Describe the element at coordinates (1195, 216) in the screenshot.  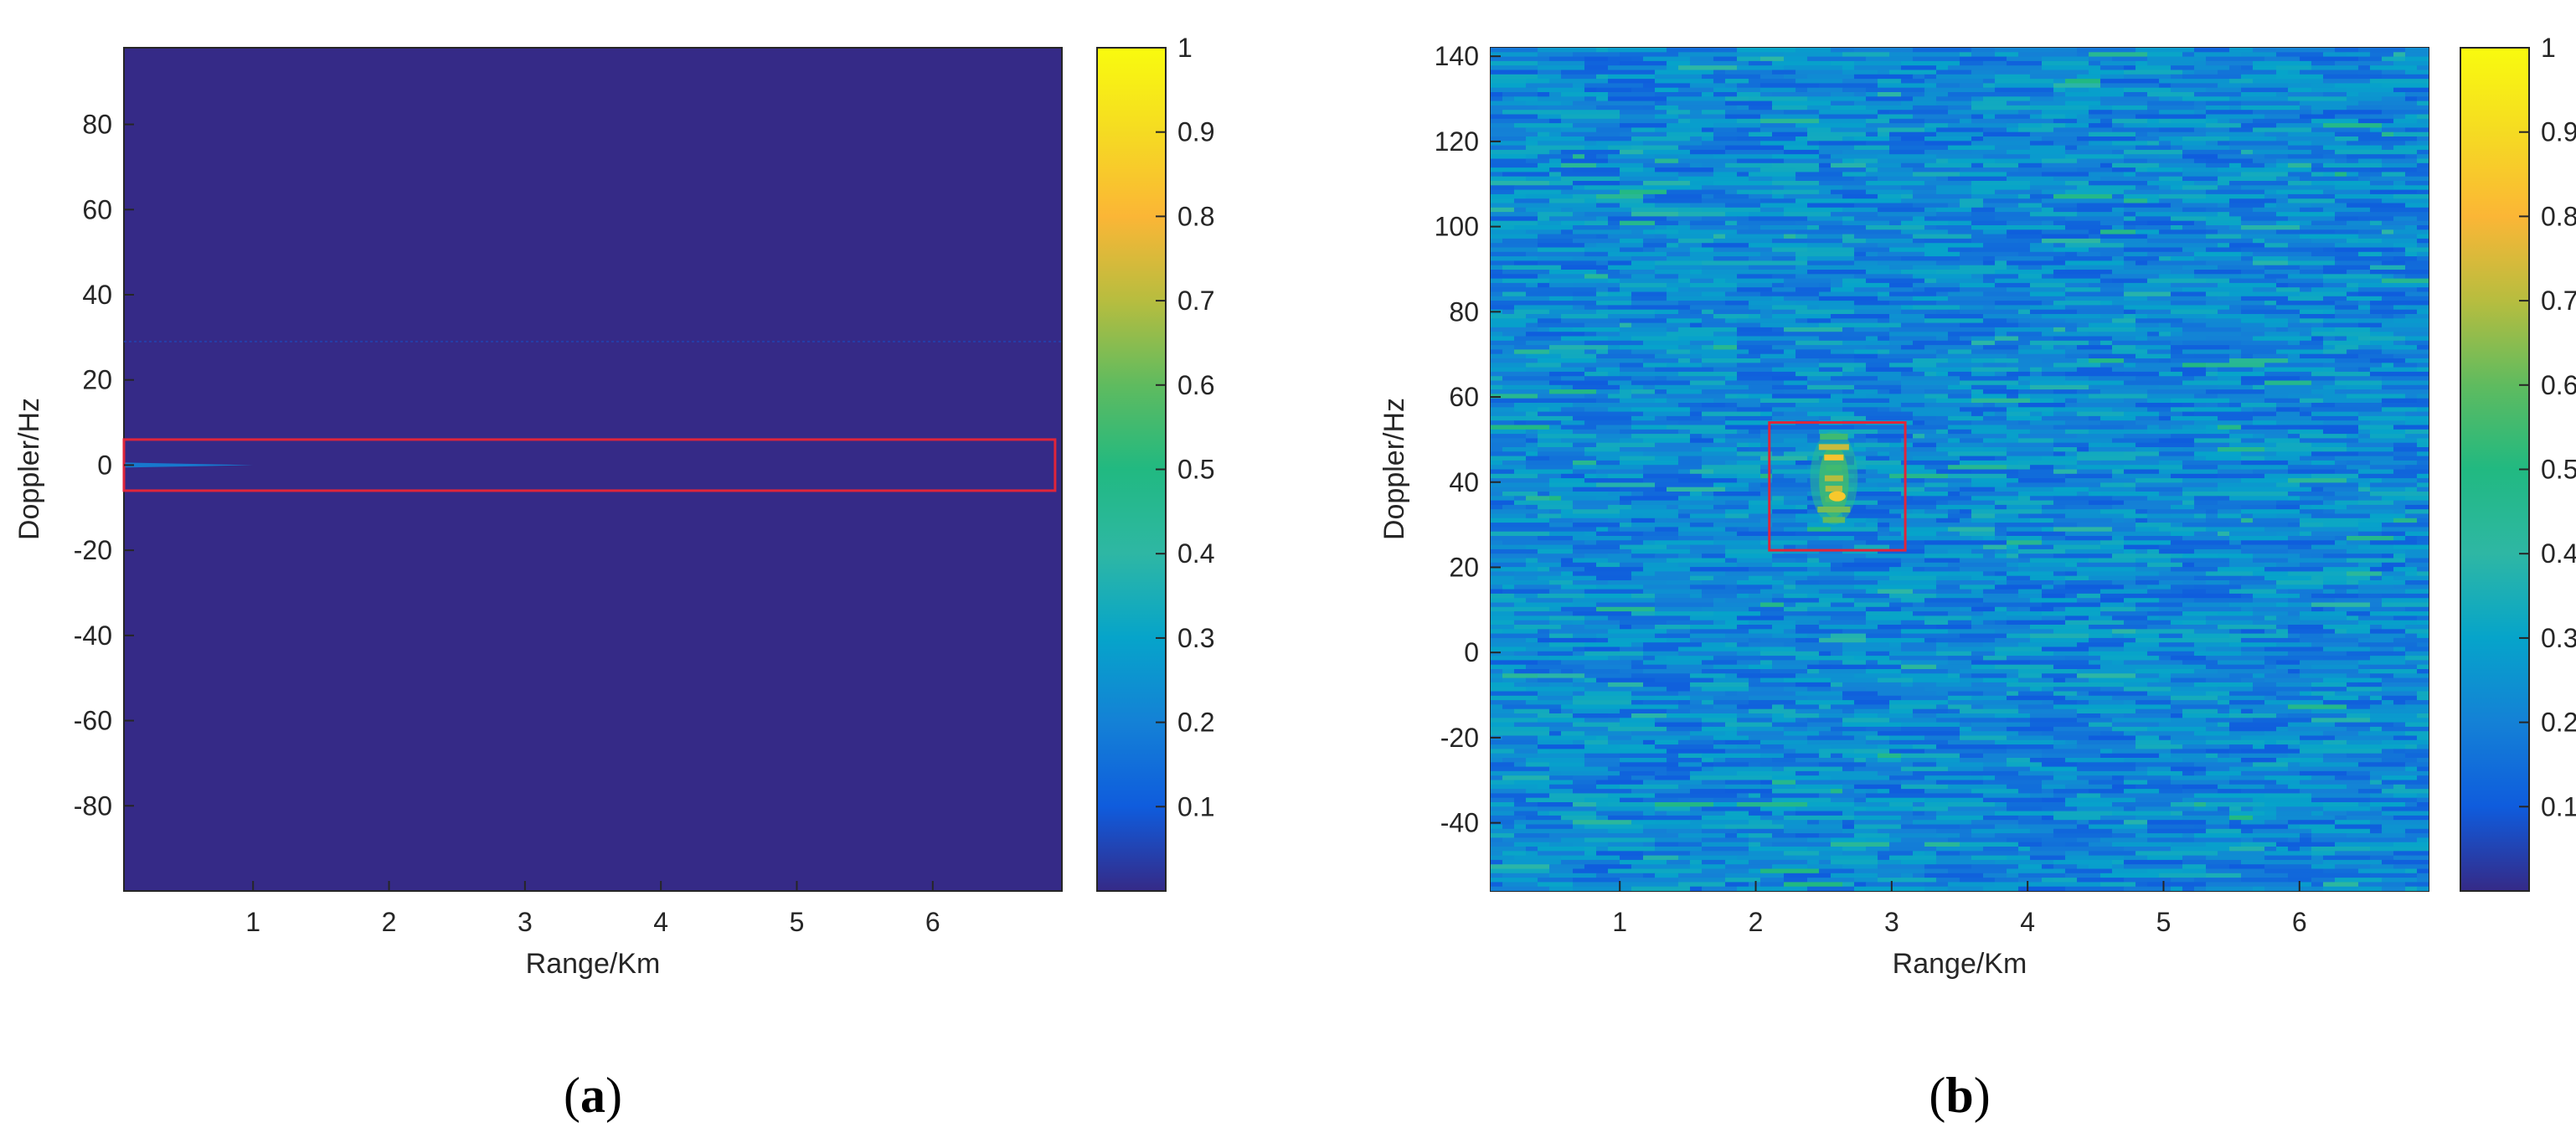
I see `colorbar-tick-label-a: 0.8` at that location.